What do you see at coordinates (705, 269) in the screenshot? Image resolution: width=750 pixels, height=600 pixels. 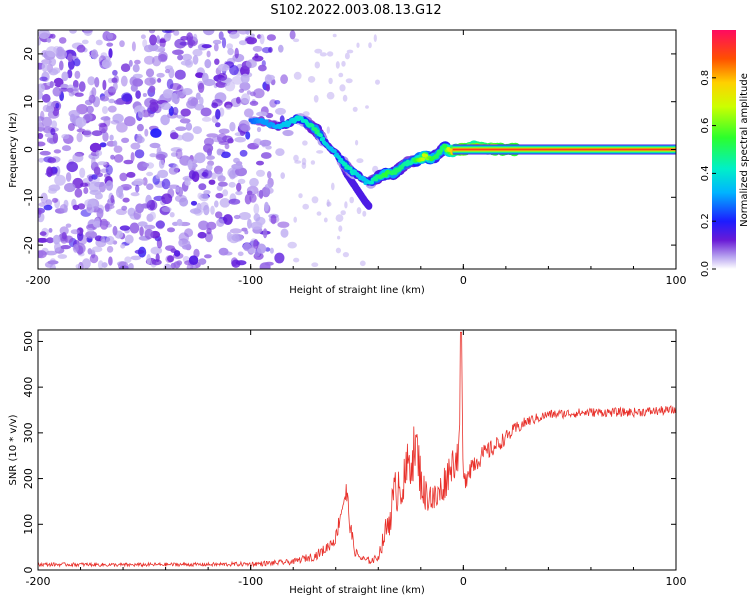 I see `colorbar-tick-label: 0.0` at bounding box center [705, 269].